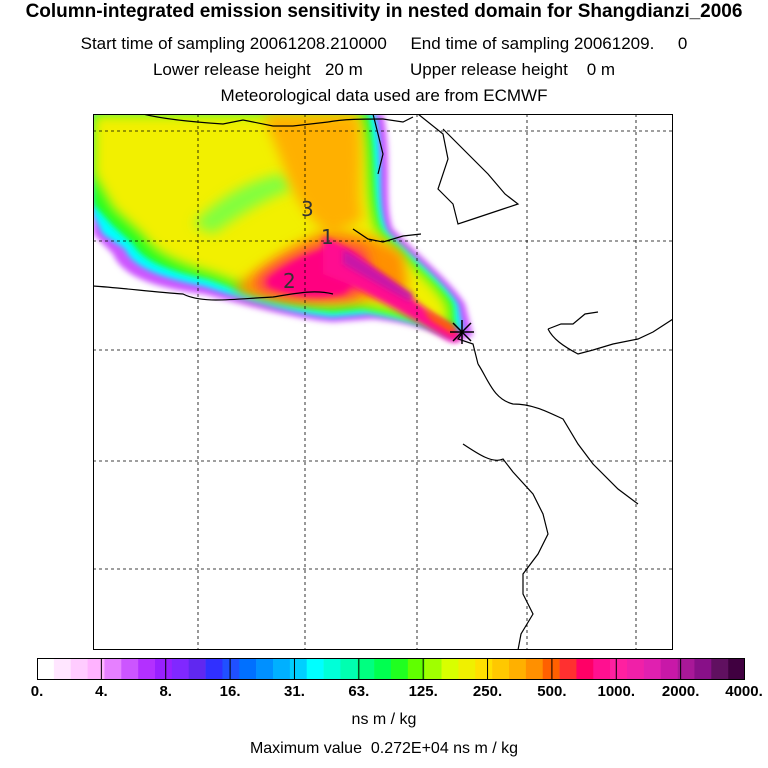  Describe the element at coordinates (549, 43) in the screenshot. I see `end-time-label: End time of sampling 20061209. 0` at that location.